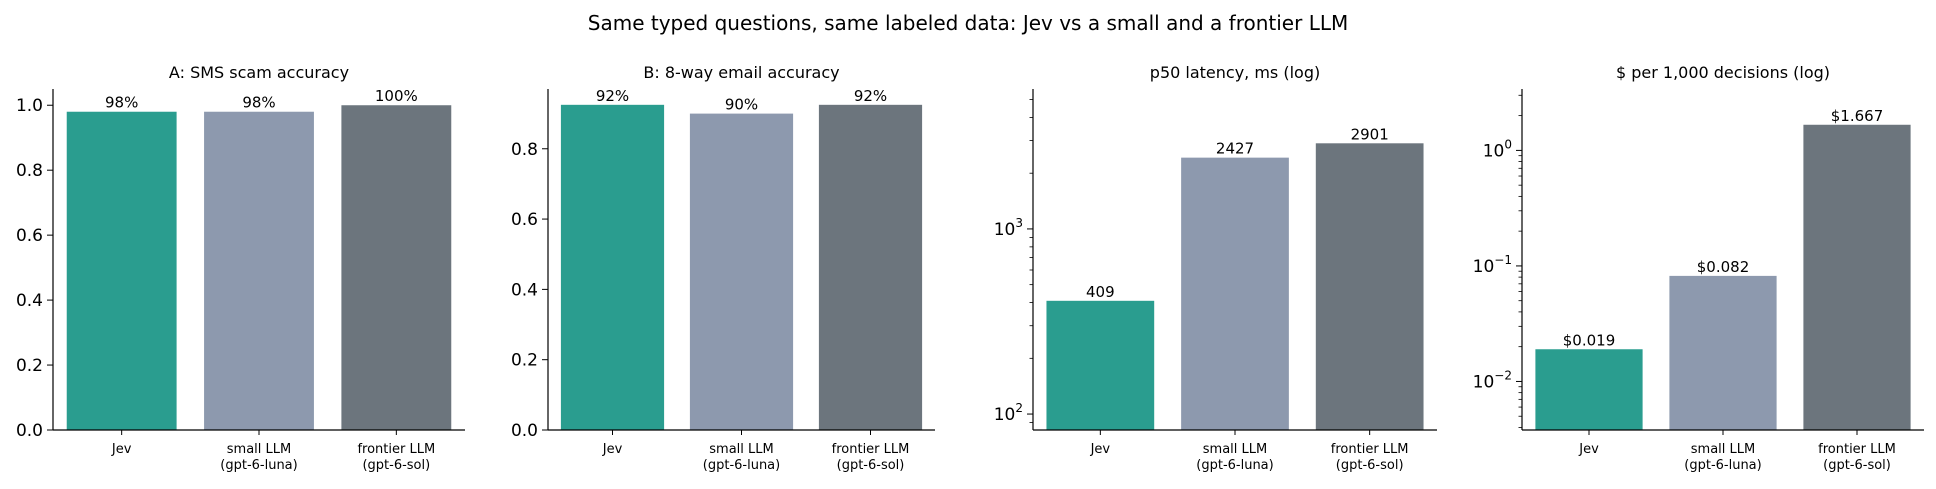 The height and width of the screenshot is (489, 1936). Describe the element at coordinates (1492, 265) in the screenshot. I see `y-tick-label: 10⁻¹` at that location.